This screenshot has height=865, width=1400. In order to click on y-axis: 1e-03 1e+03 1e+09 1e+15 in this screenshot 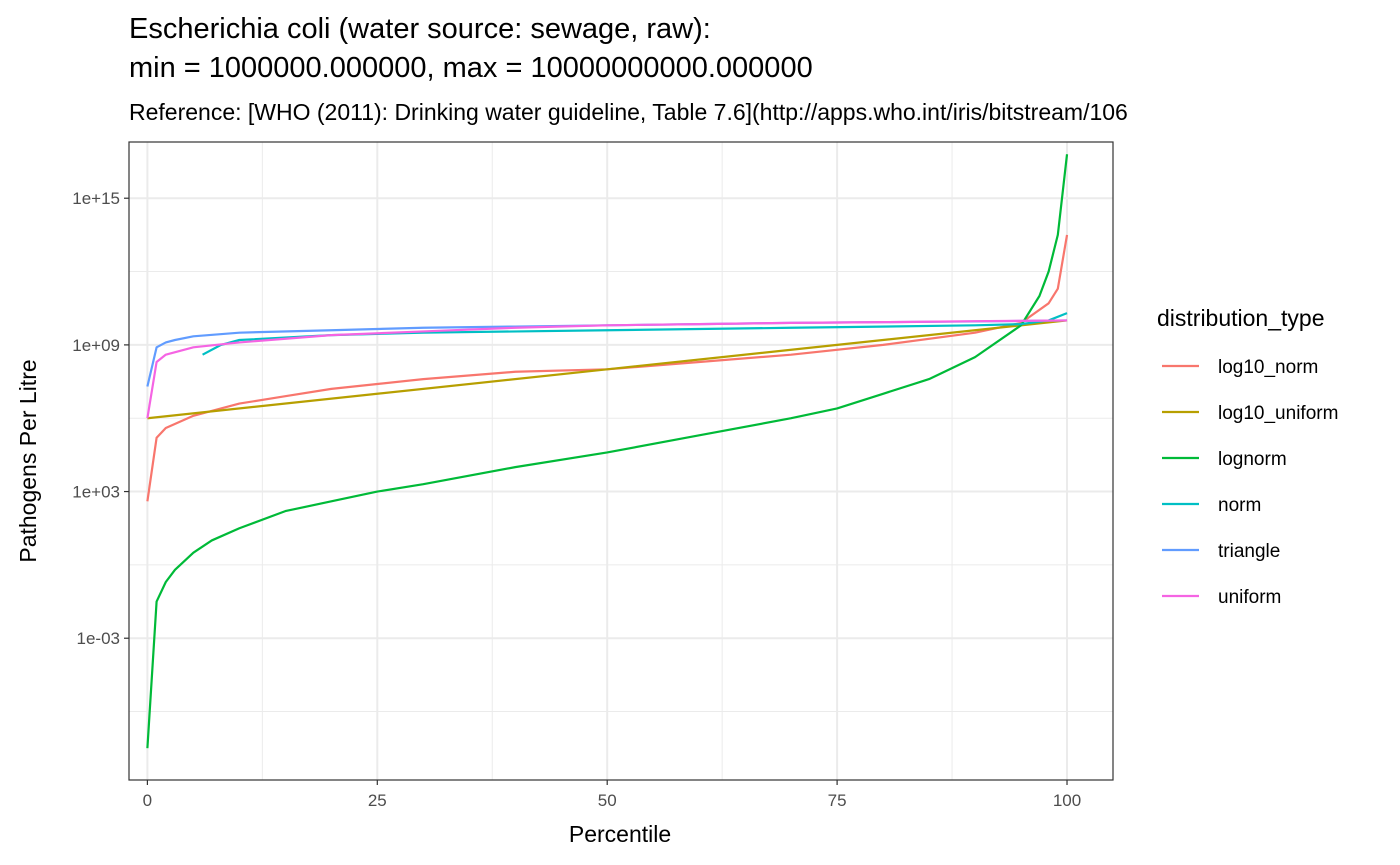, I will do `click(100, 418)`.